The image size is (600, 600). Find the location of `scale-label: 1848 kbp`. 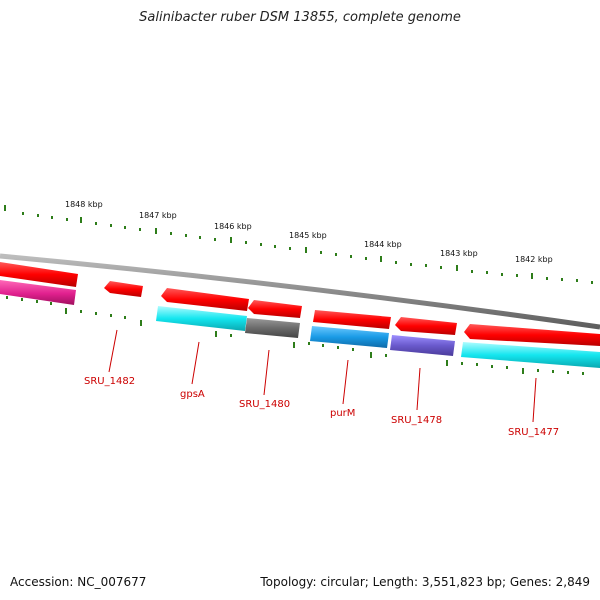

scale-label: 1848 kbp is located at coordinates (84, 204).